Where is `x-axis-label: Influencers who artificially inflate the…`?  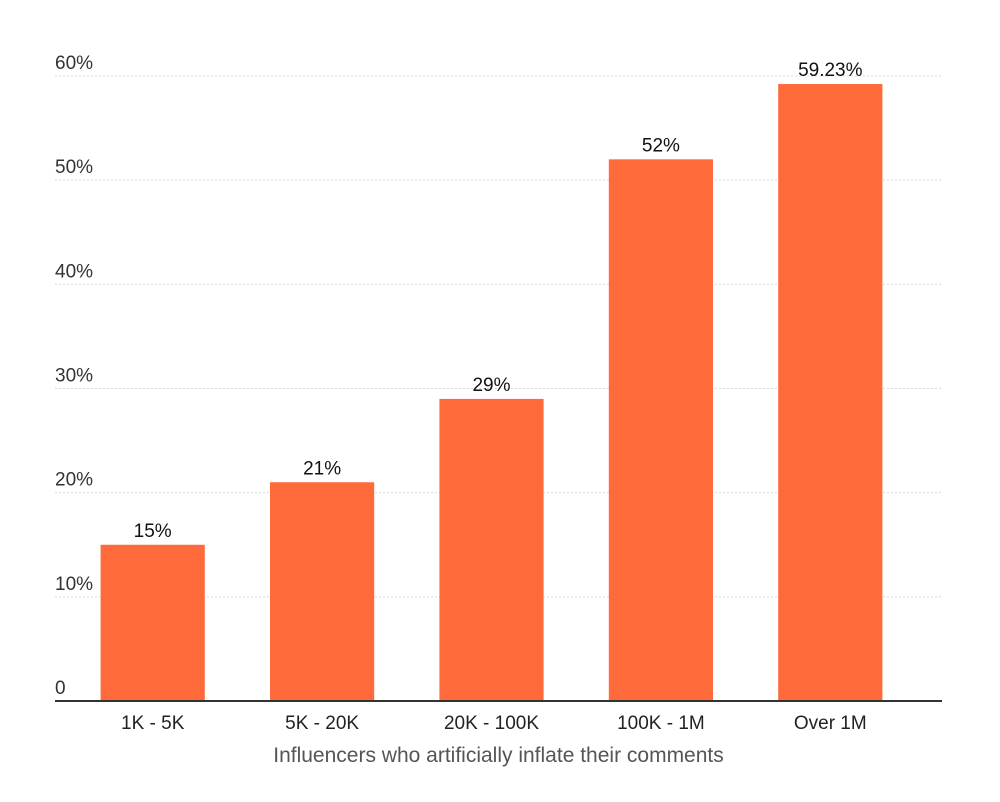
x-axis-label: Influencers who artificially inflate the… is located at coordinates (498, 755).